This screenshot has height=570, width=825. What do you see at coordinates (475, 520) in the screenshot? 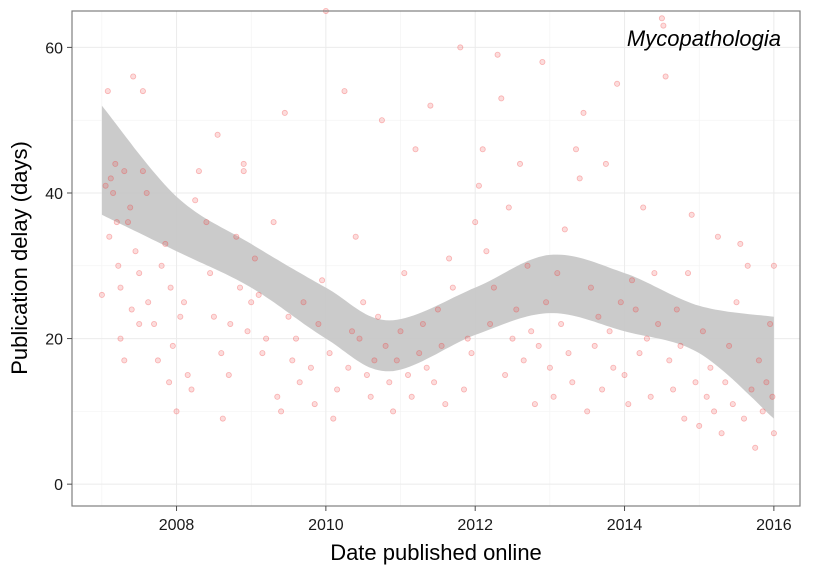
I see `x-axis-ticks: 2008 2010 2012 2014 2016` at bounding box center [475, 520].